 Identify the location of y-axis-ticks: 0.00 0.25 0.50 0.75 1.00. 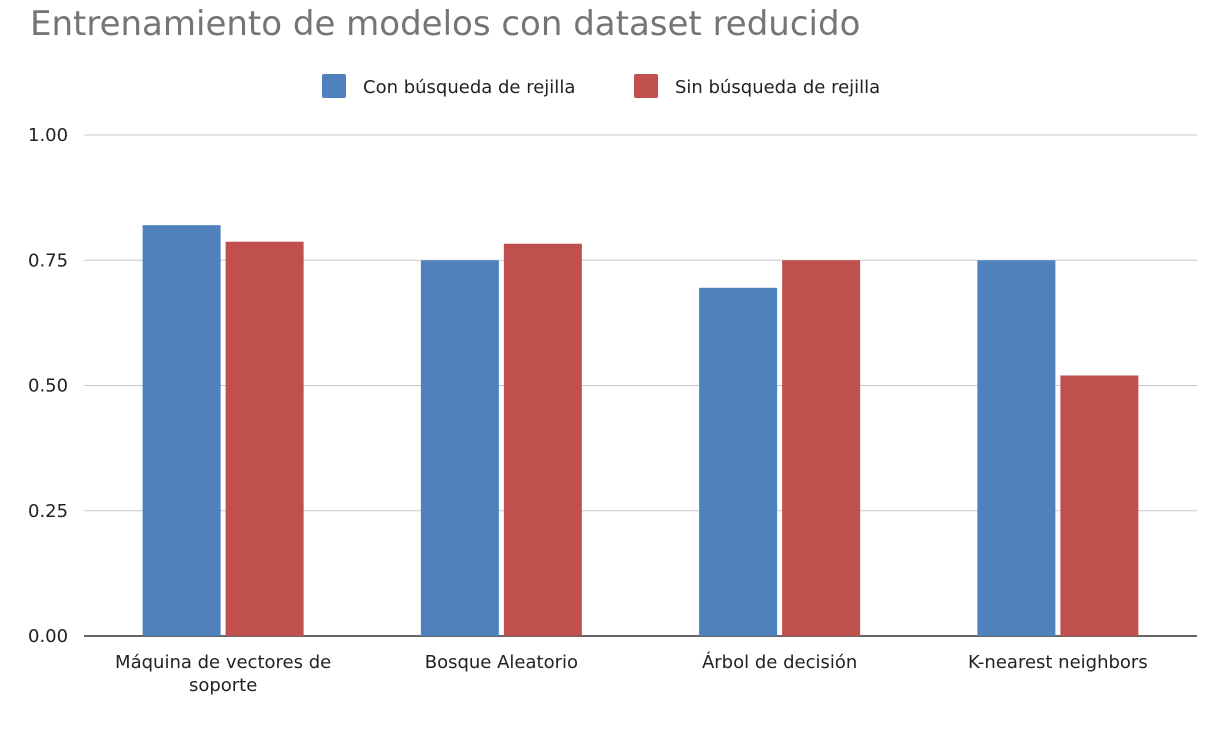
(48, 386).